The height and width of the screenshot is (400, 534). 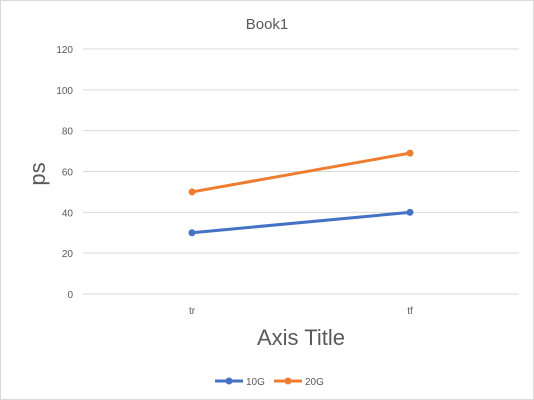 What do you see at coordinates (301, 337) in the screenshot?
I see `x-axis-title: Axis Title` at bounding box center [301, 337].